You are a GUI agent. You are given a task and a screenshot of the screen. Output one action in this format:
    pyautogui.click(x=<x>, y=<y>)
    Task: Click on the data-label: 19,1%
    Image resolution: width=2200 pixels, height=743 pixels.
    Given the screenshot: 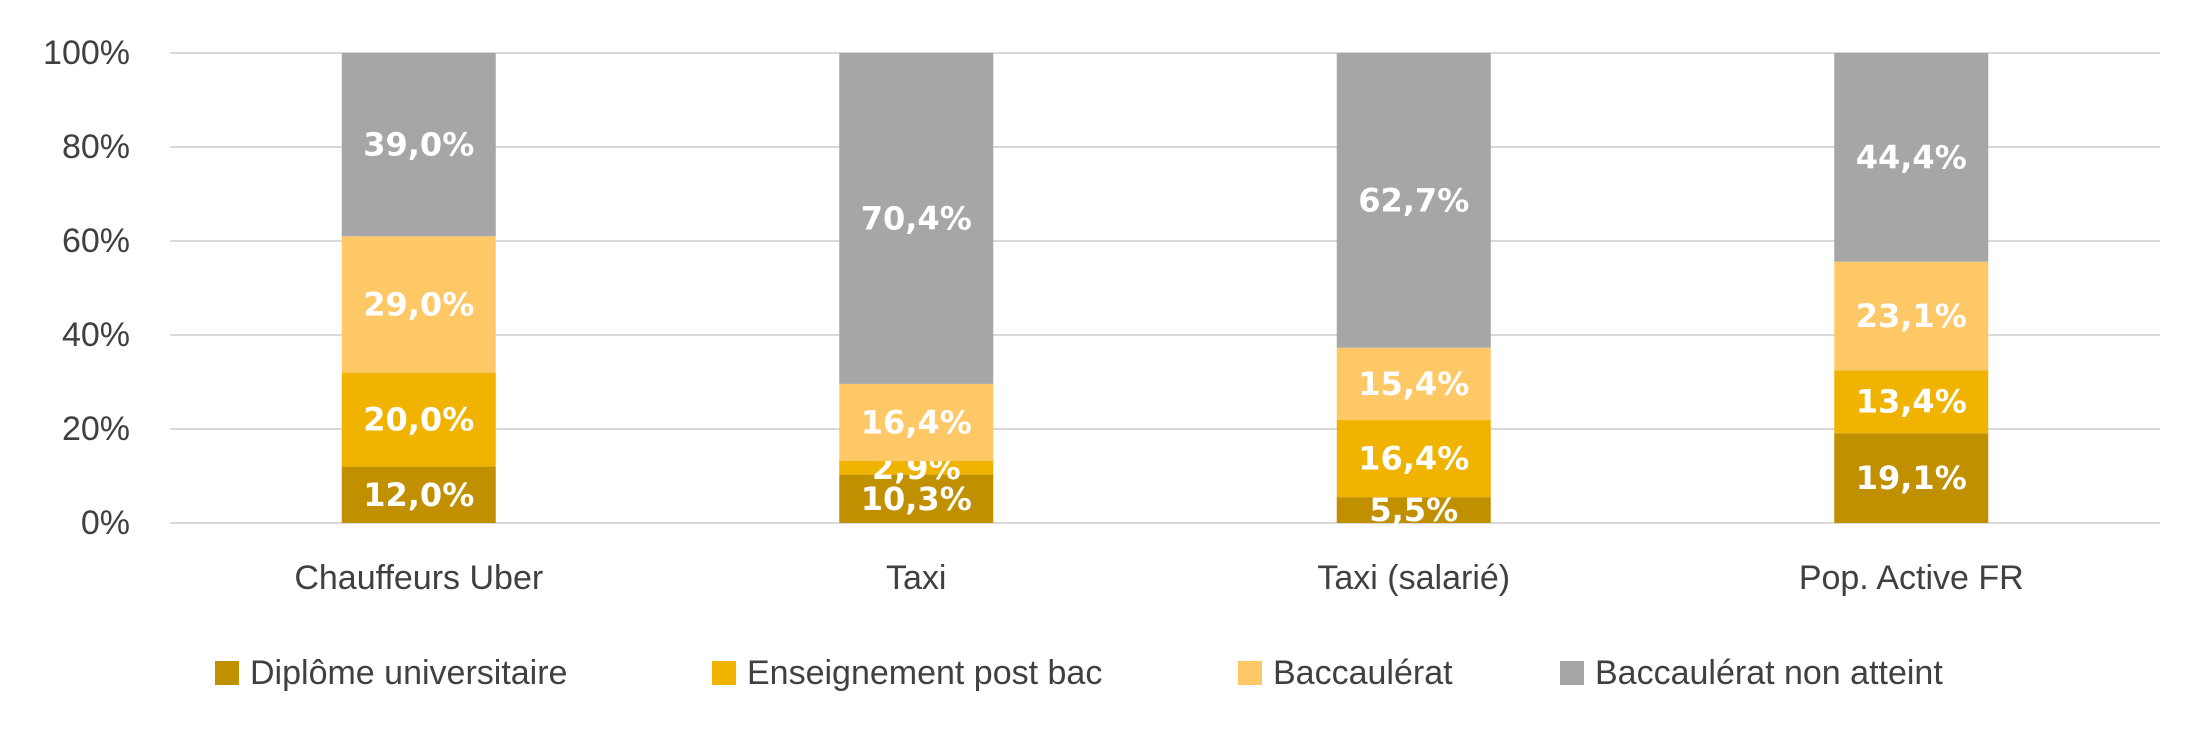 What is the action you would take?
    pyautogui.click(x=1911, y=478)
    